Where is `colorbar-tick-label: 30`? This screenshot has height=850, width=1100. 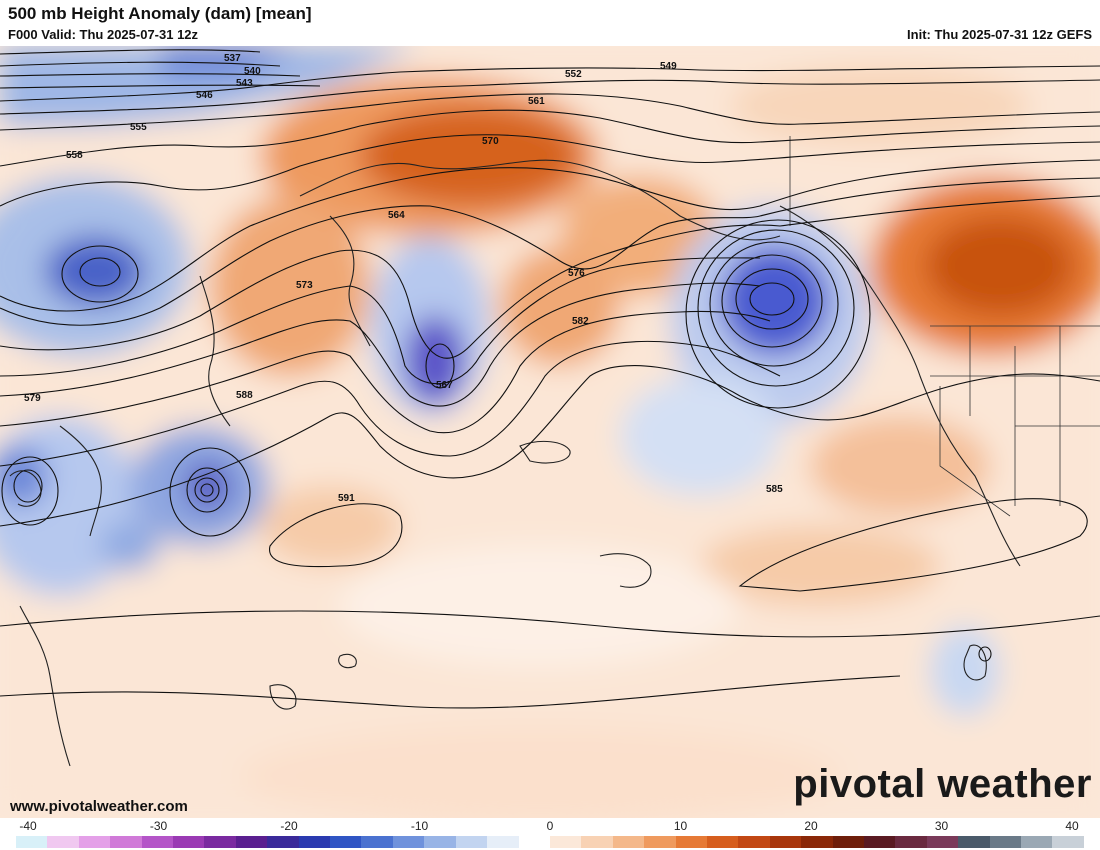 colorbar-tick-label: 30 is located at coordinates (941, 826).